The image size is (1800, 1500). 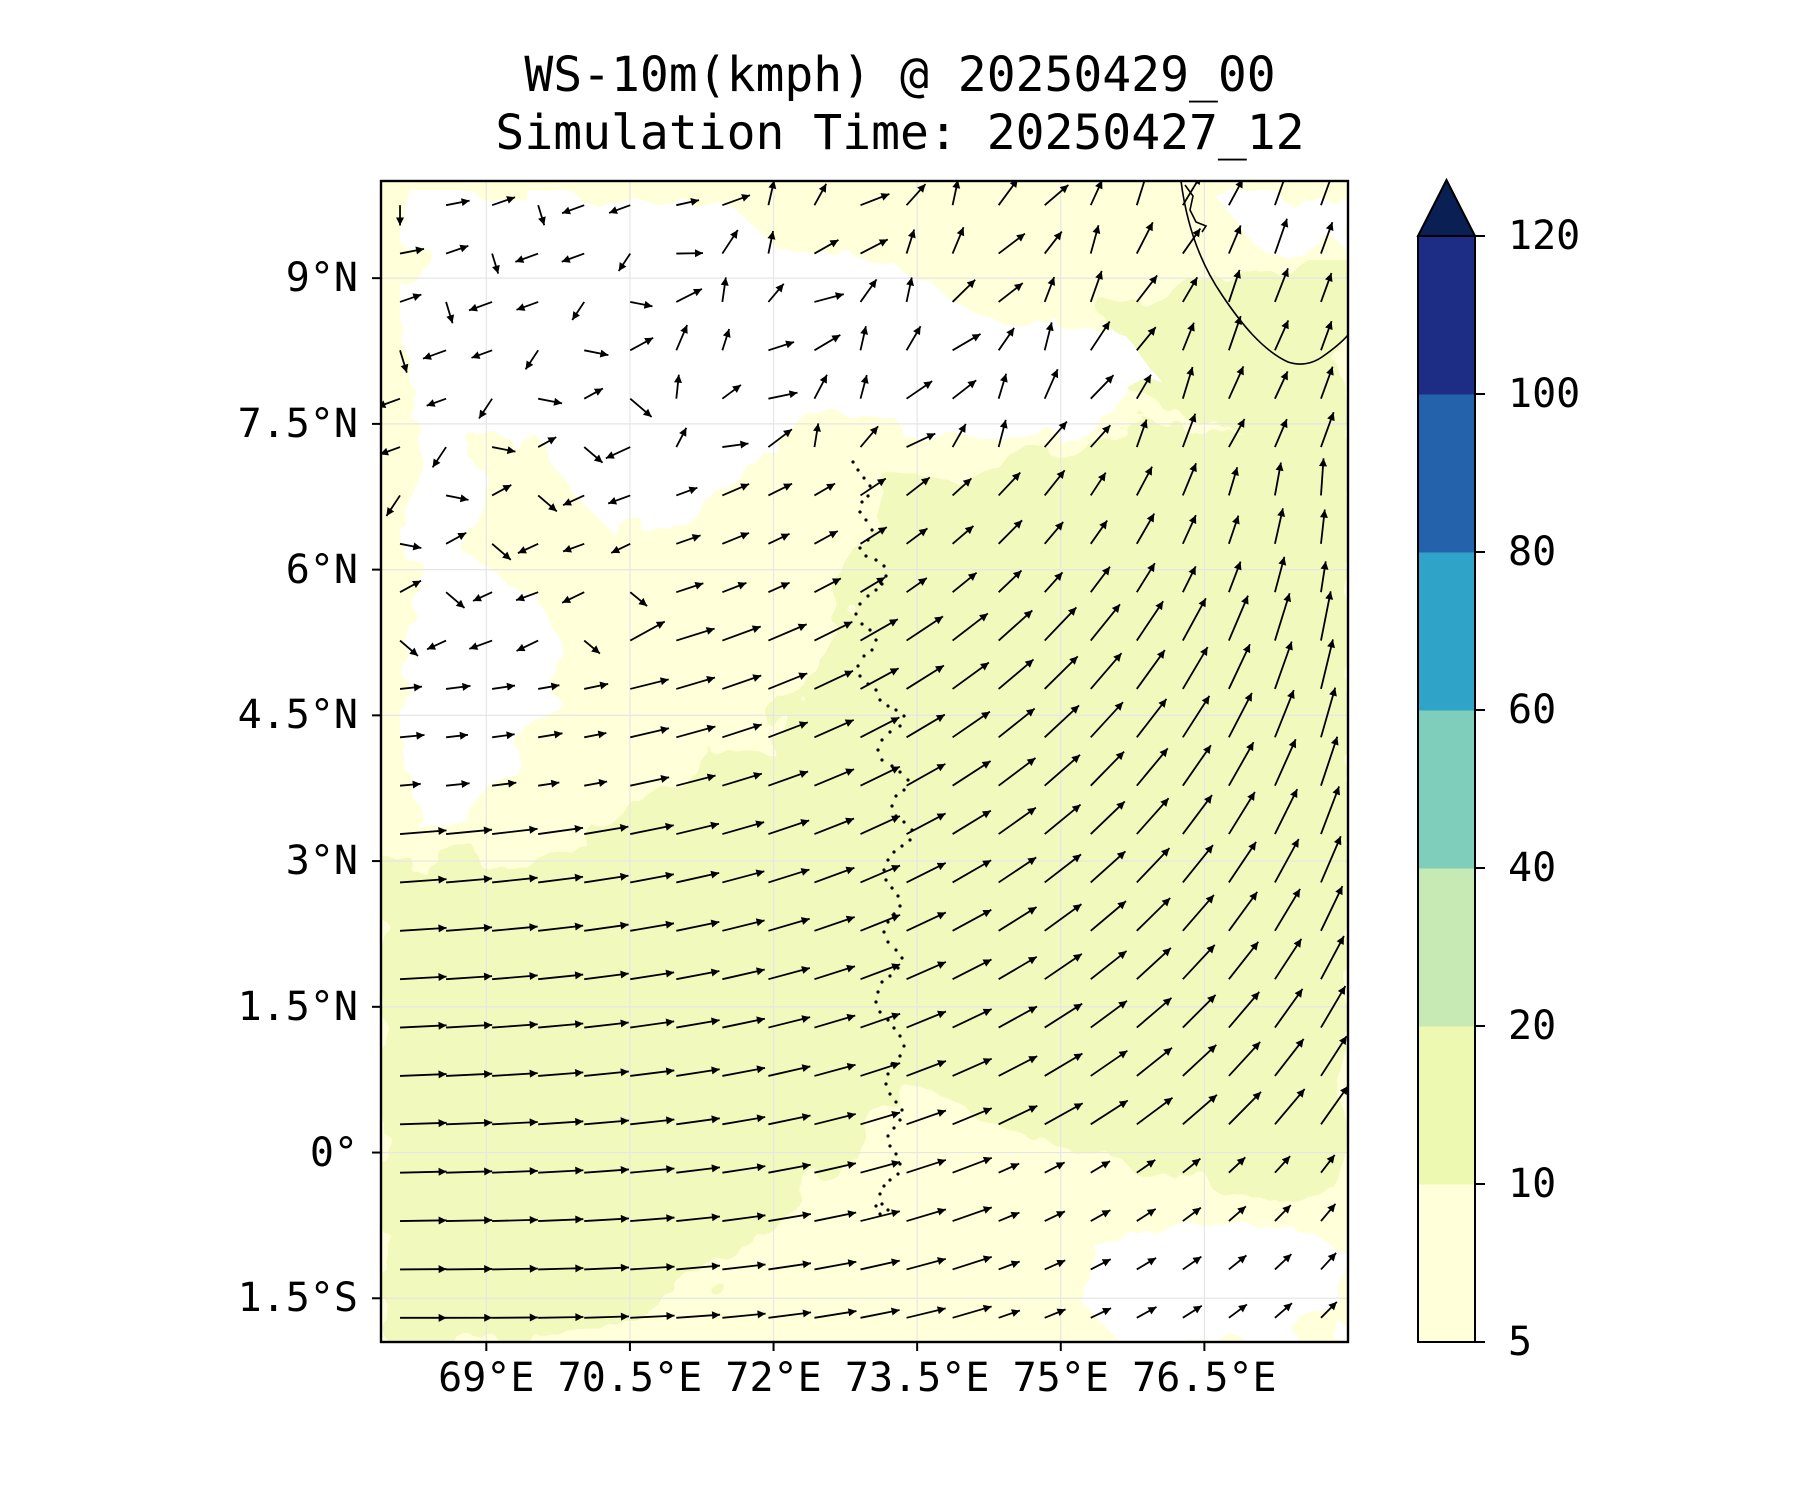 What do you see at coordinates (1450, 760) in the screenshot?
I see `colorbar` at bounding box center [1450, 760].